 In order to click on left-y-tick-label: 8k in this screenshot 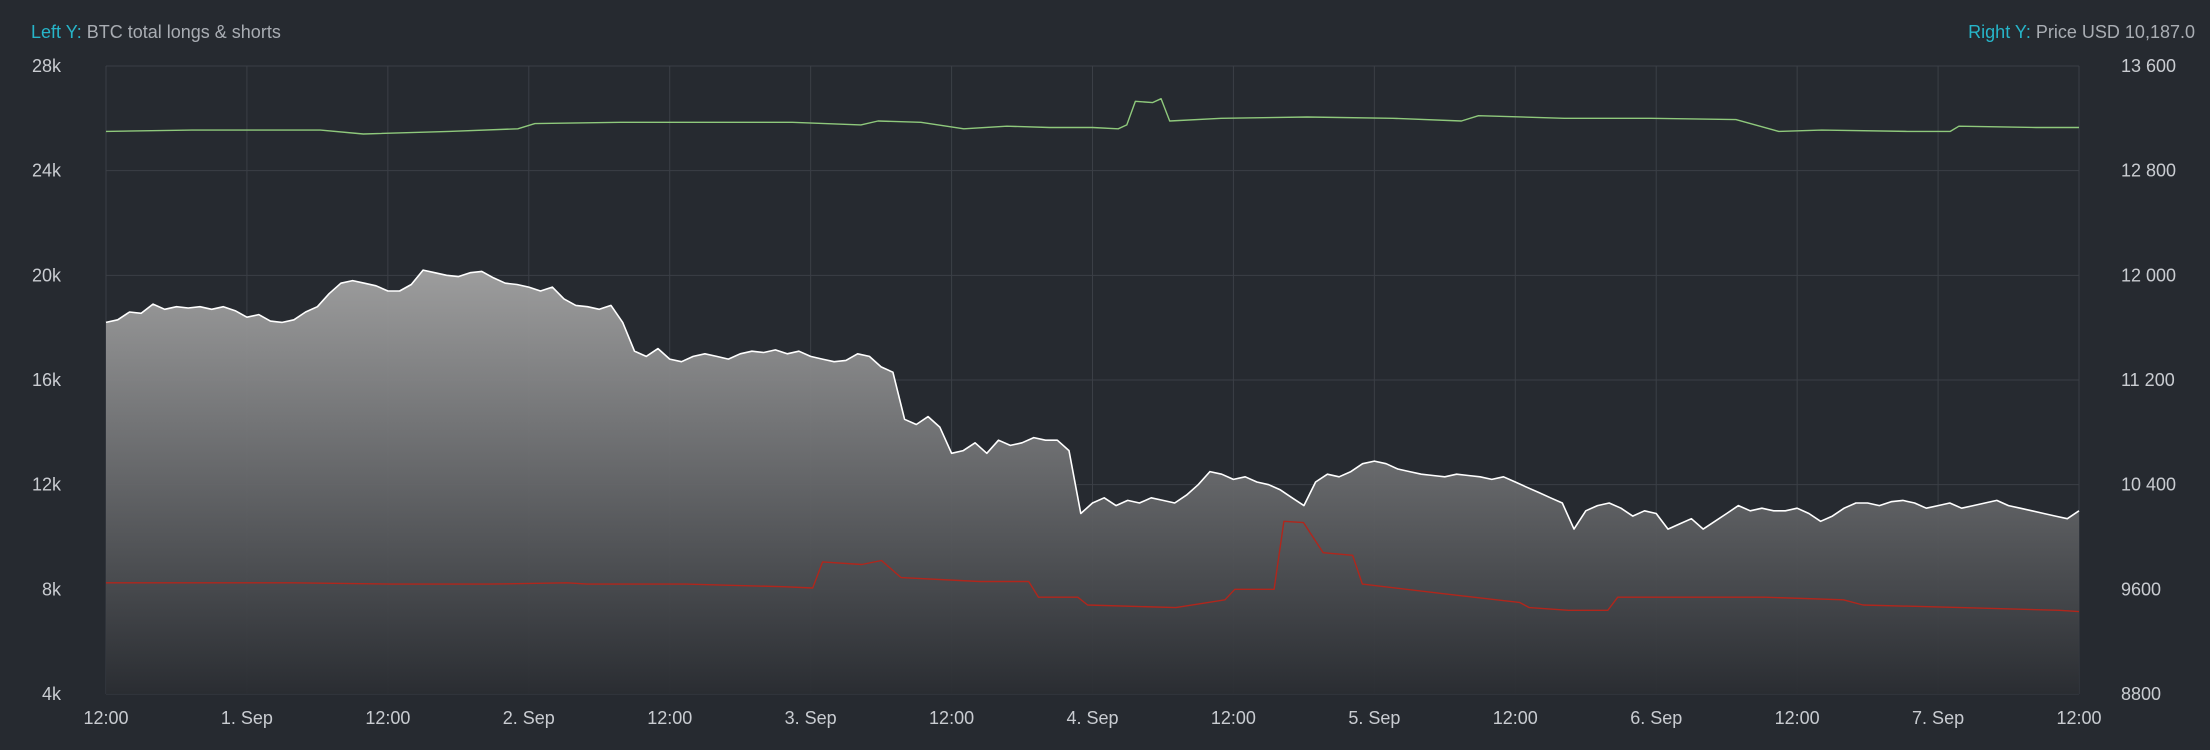, I will do `click(52, 589)`.